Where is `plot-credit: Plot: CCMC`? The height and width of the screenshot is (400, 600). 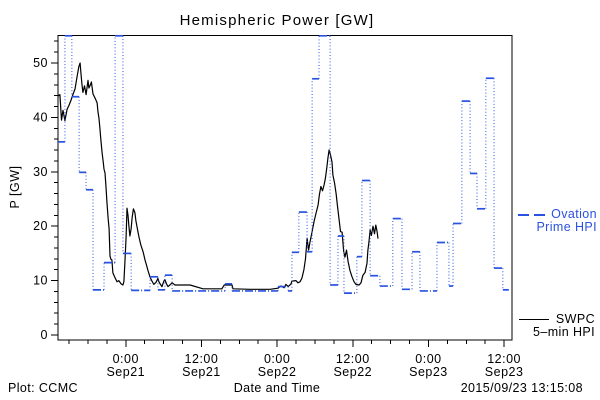 plot-credit: Plot: CCMC is located at coordinates (43, 388).